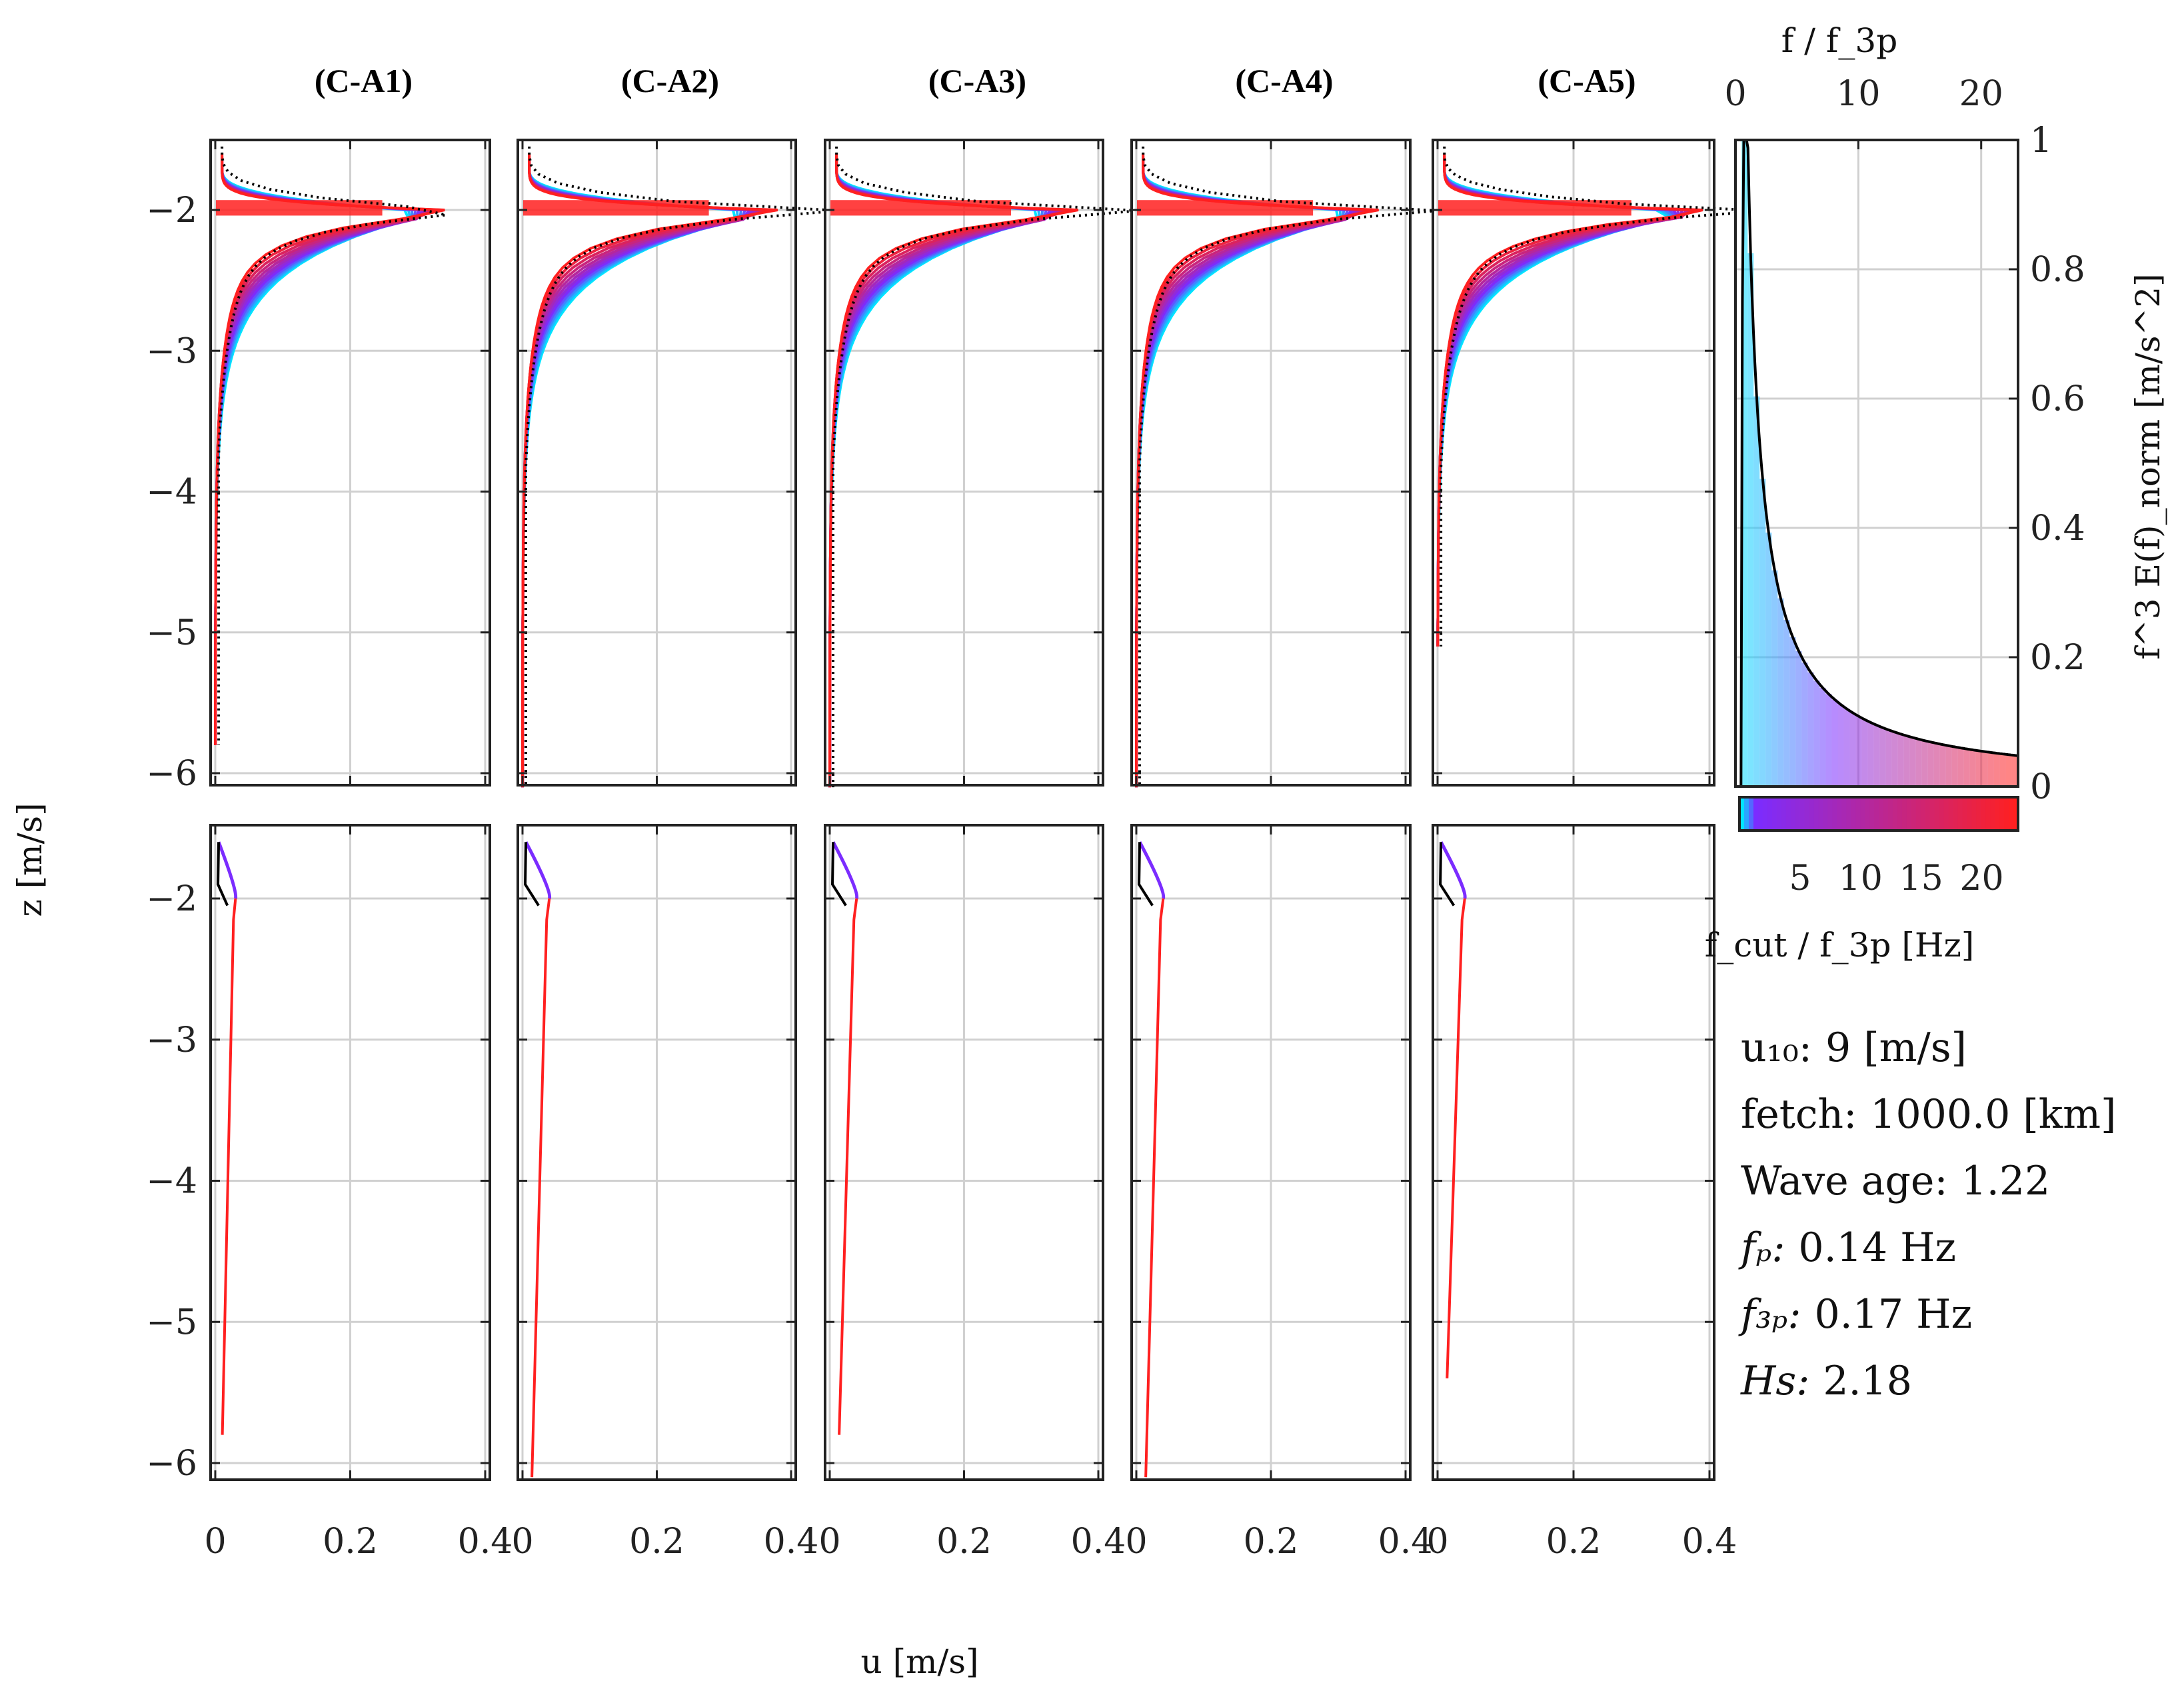 Image resolution: width=2184 pixels, height=1697 pixels. Describe the element at coordinates (1535, 208) in the screenshot. I see `profile-peak-band` at that location.